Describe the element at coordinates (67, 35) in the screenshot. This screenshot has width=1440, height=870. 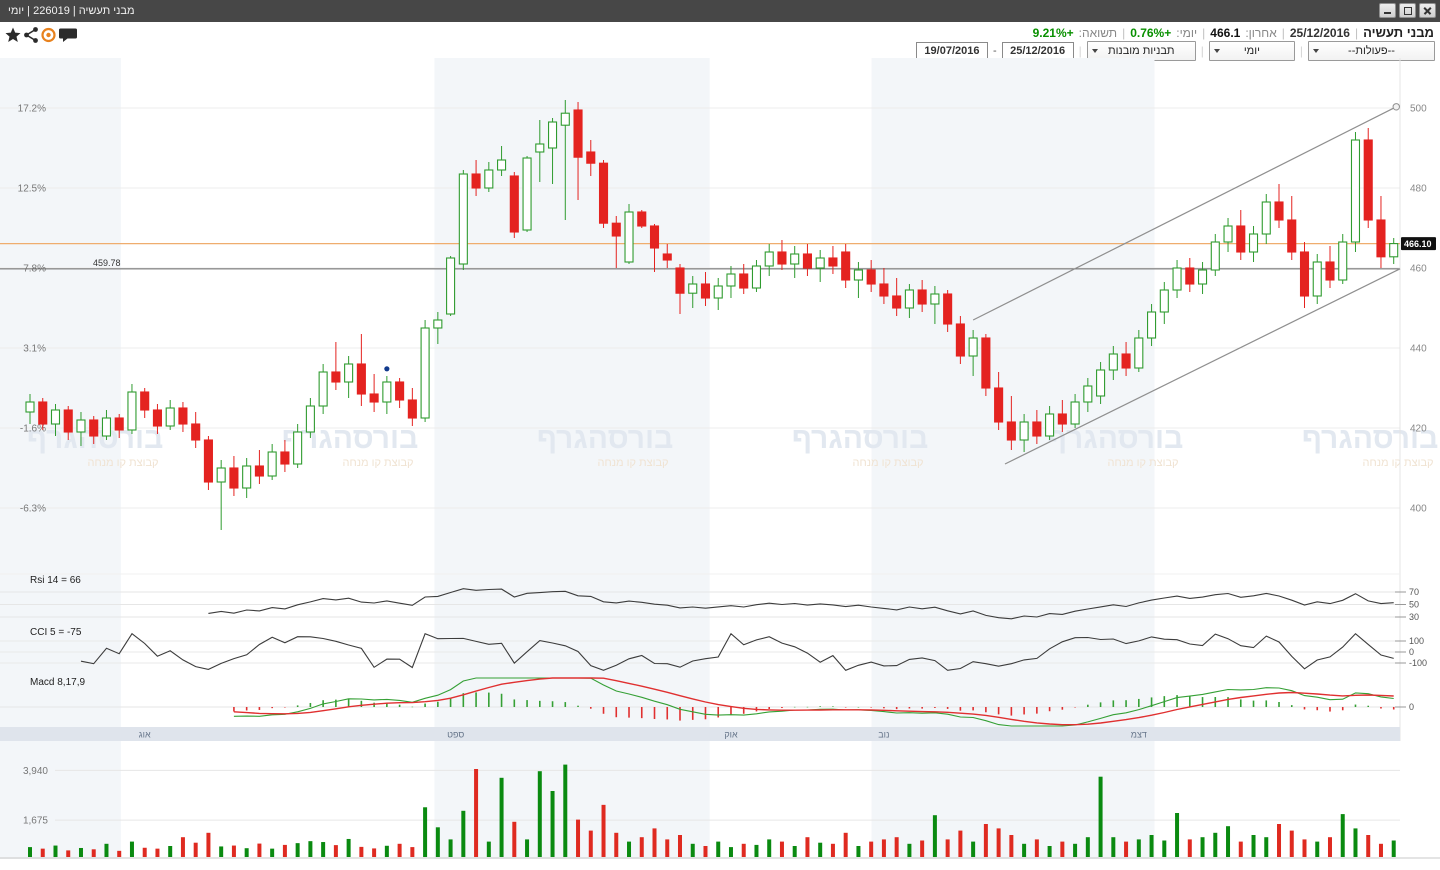
I see `comment-bubble-icon` at that location.